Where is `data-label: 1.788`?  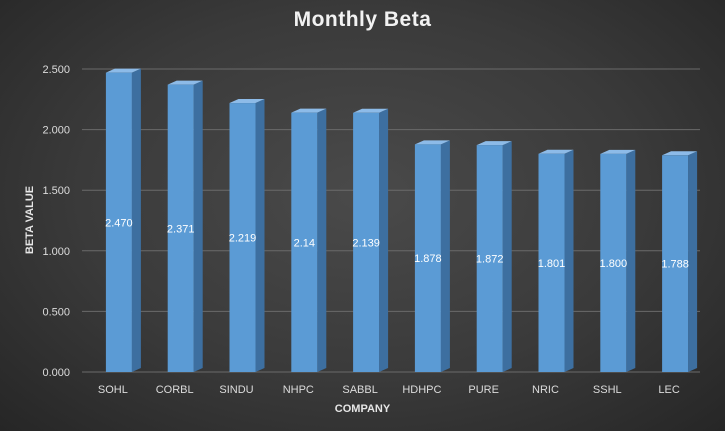
data-label: 1.788 is located at coordinates (675, 265).